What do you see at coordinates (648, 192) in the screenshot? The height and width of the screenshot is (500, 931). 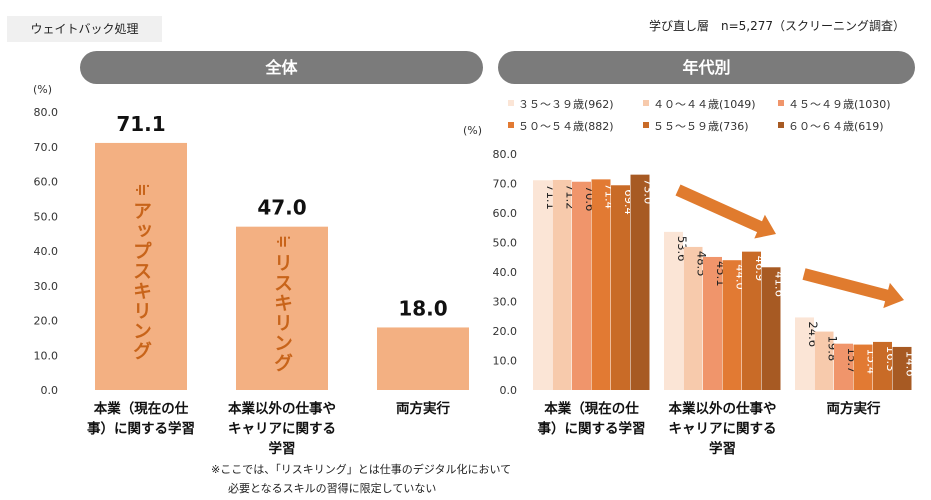 I see `bar-value-label: 73.0` at bounding box center [648, 192].